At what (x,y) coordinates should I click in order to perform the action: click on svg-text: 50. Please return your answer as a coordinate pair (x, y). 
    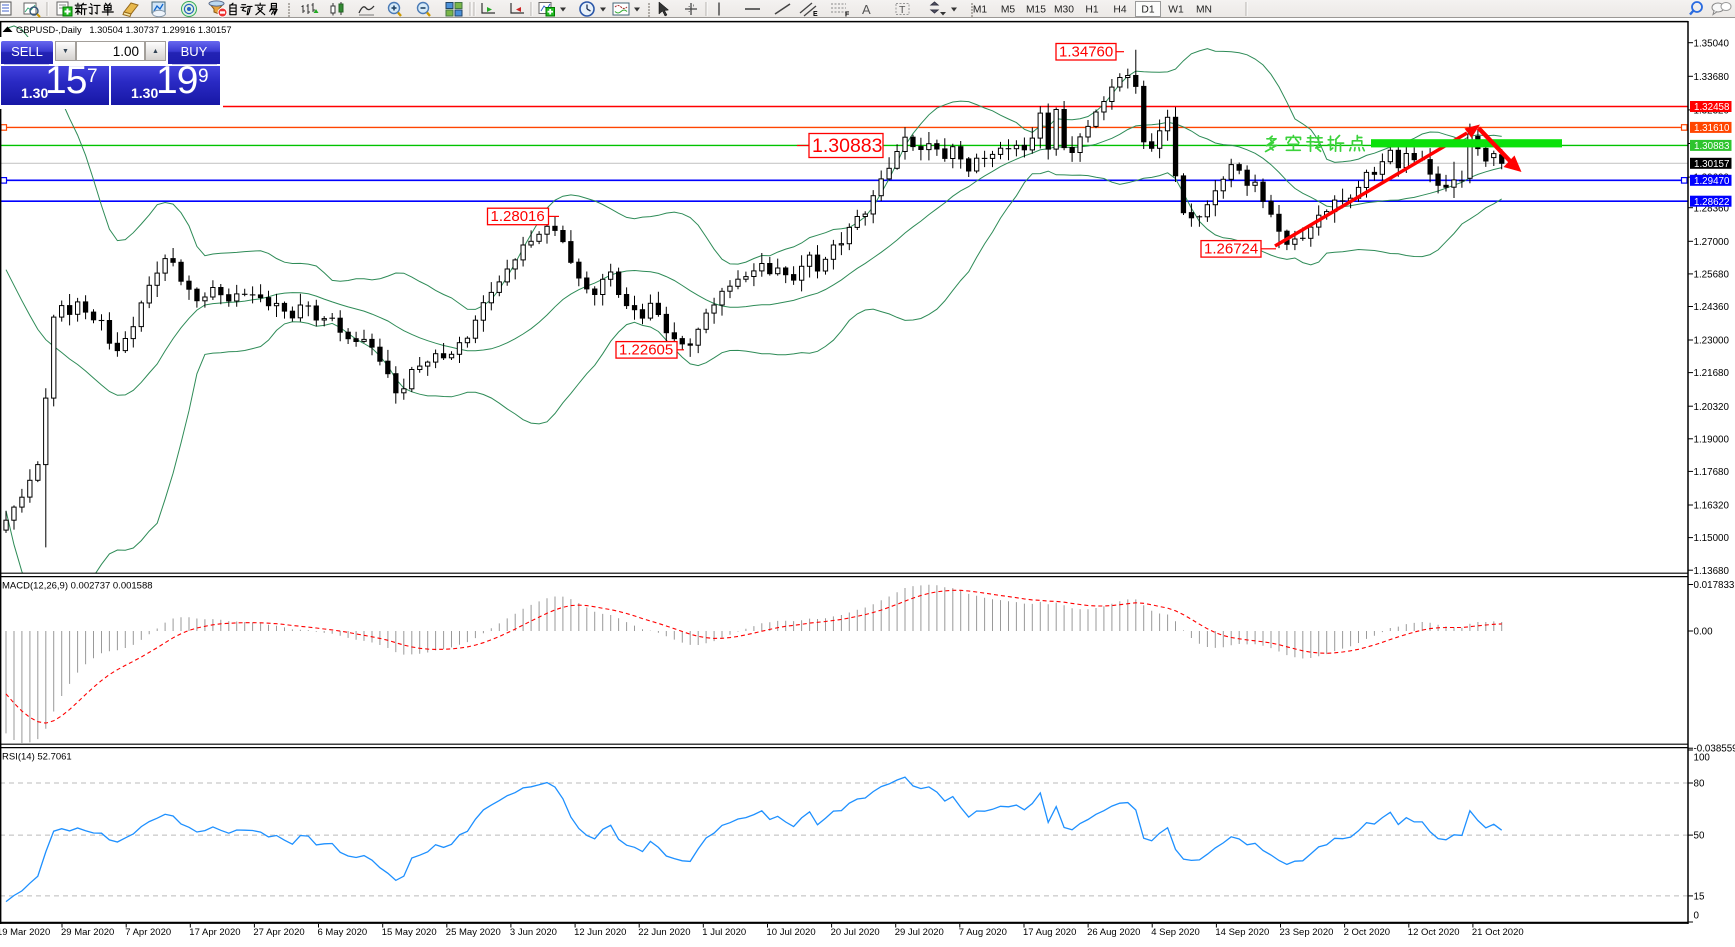
    Looking at the image, I should click on (1699, 836).